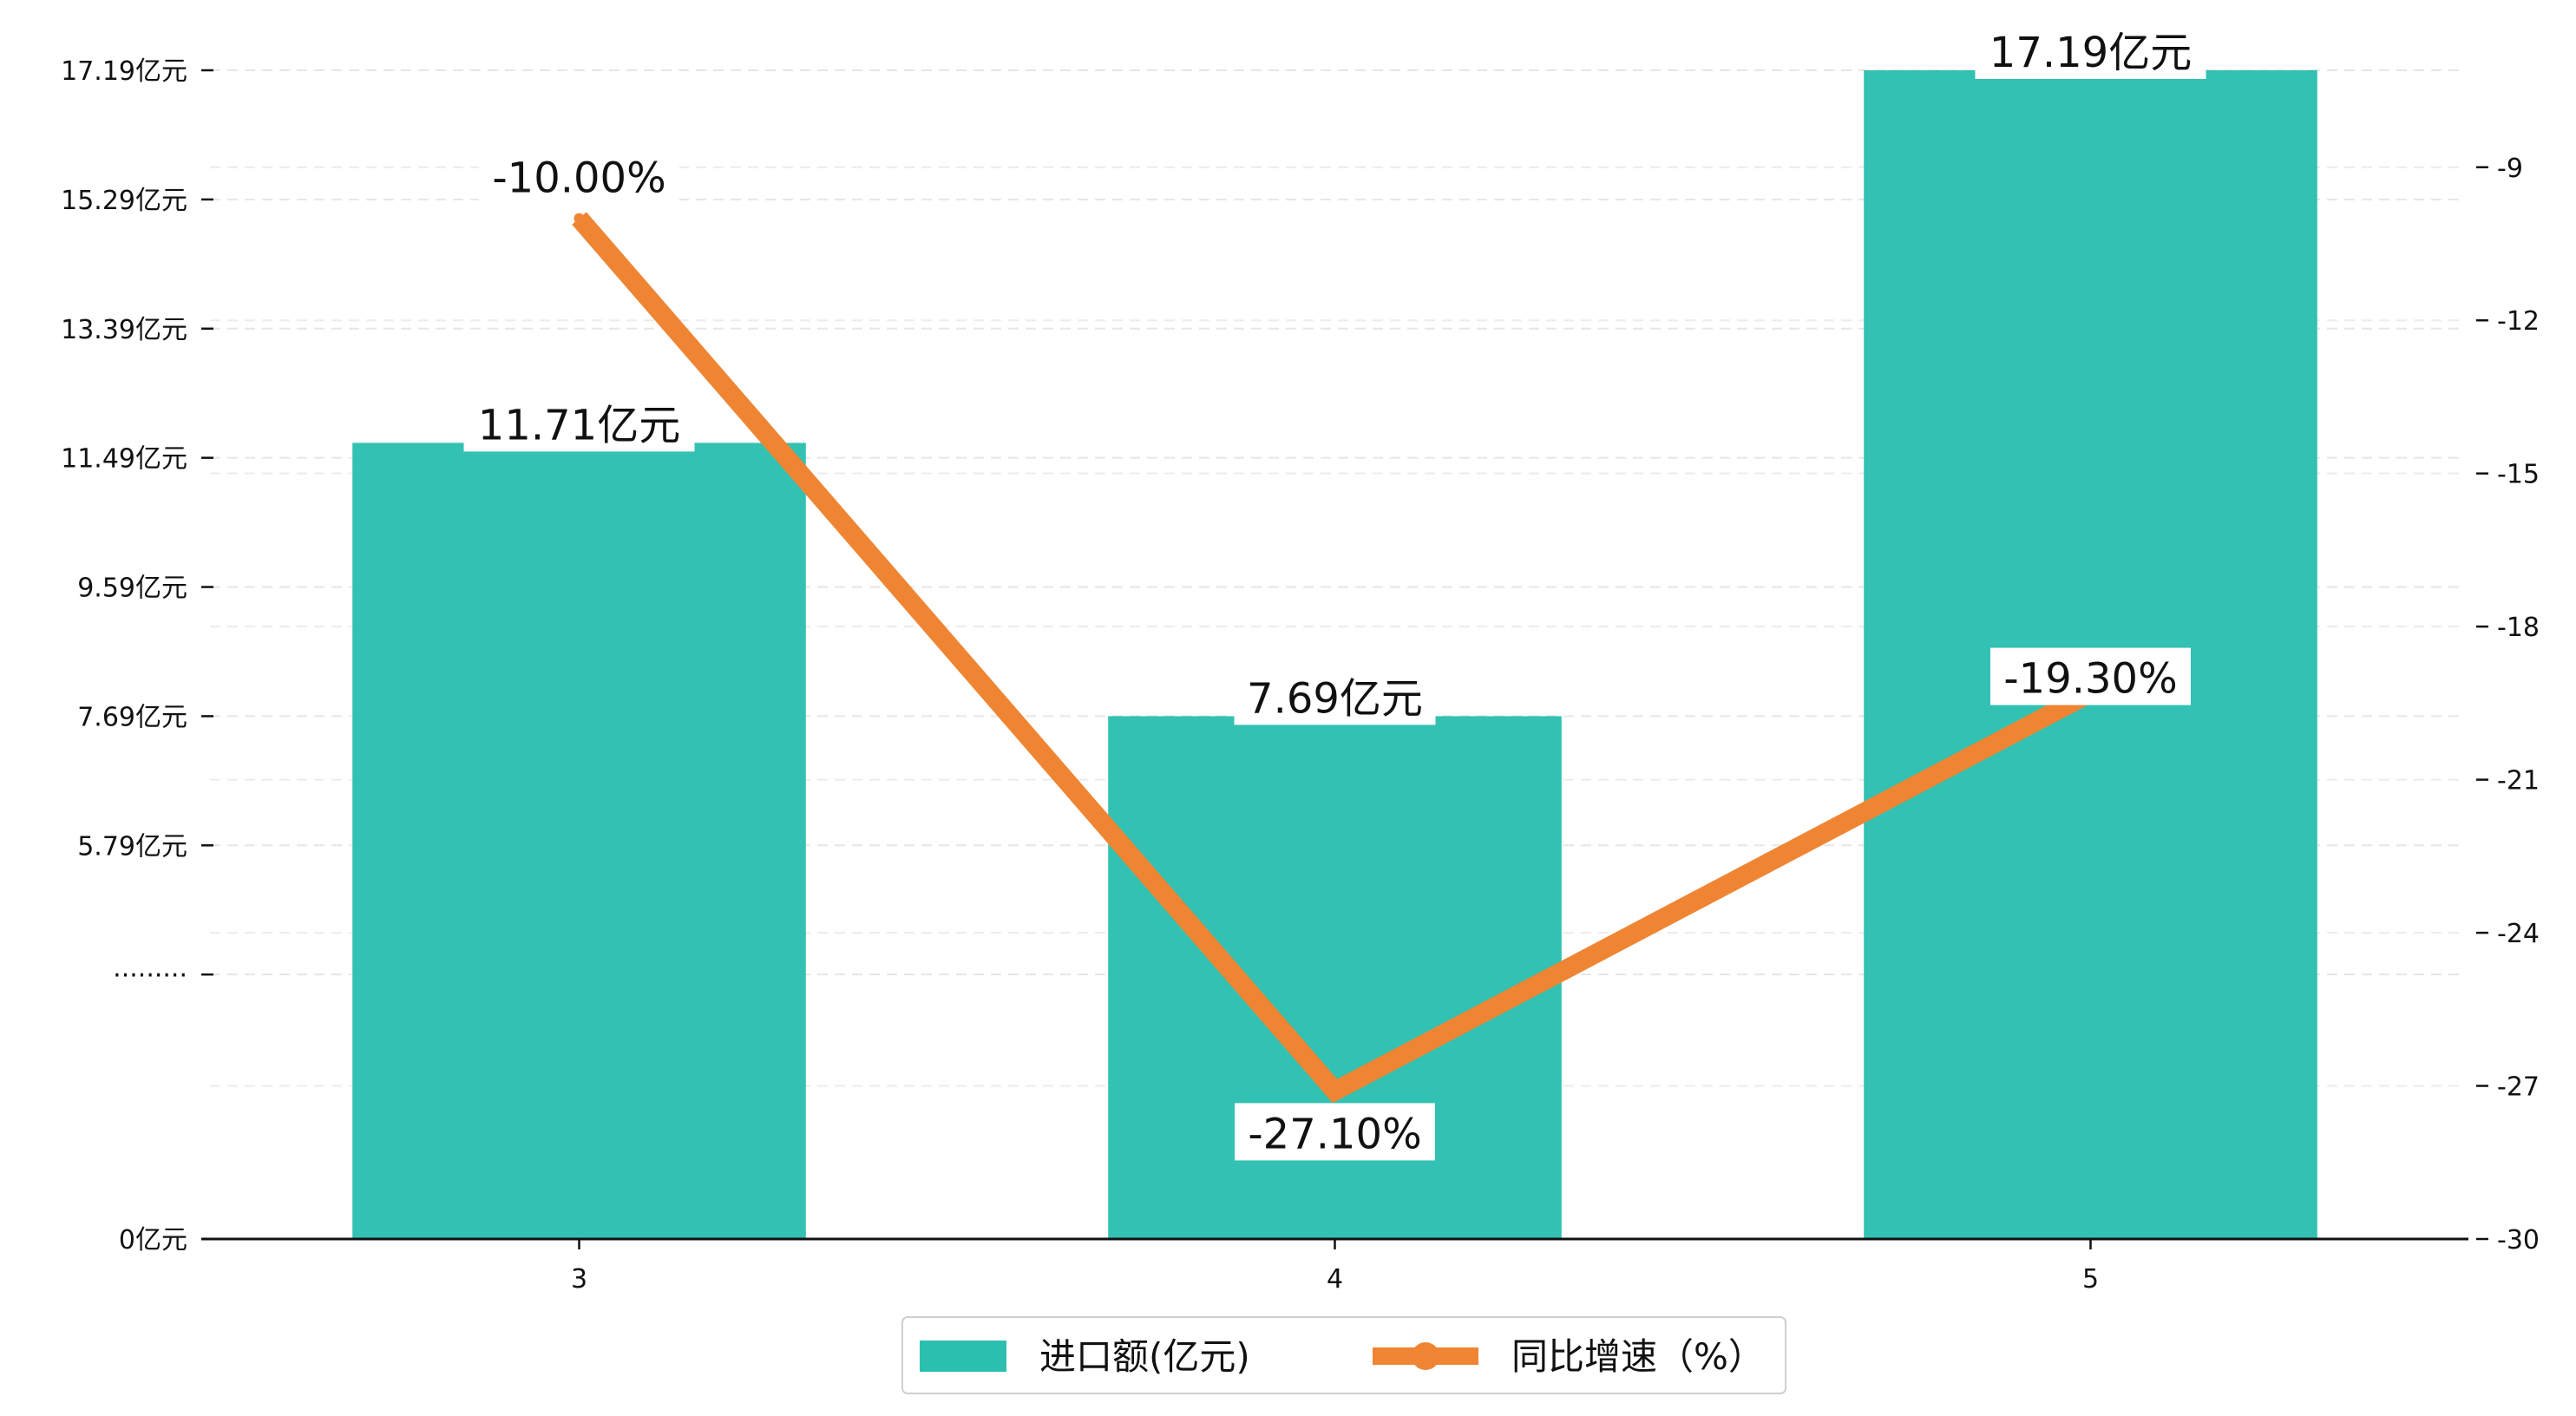 The width and height of the screenshot is (2576, 1416). Describe the element at coordinates (124, 460) in the screenshot. I see `left-tick-label: 11.49亿元` at that location.